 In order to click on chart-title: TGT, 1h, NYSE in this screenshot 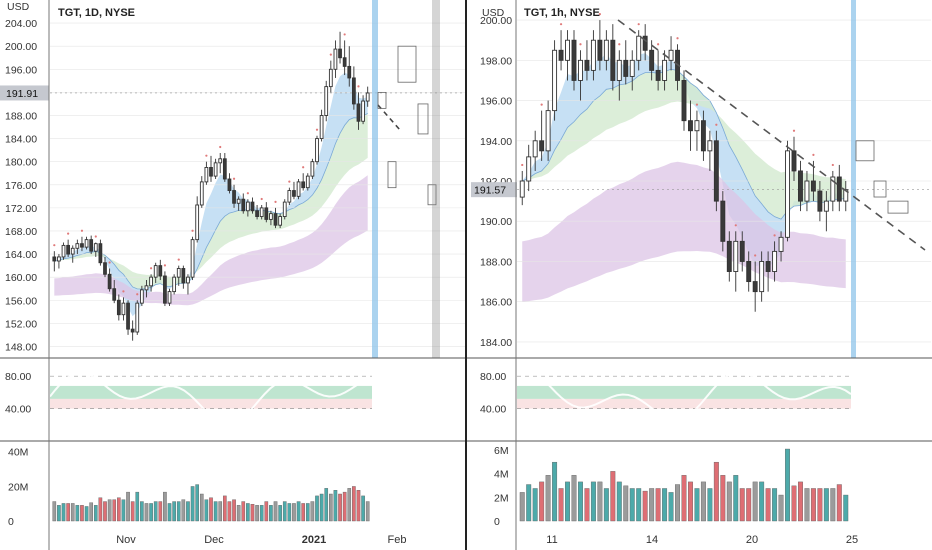, I will do `click(562, 13)`.